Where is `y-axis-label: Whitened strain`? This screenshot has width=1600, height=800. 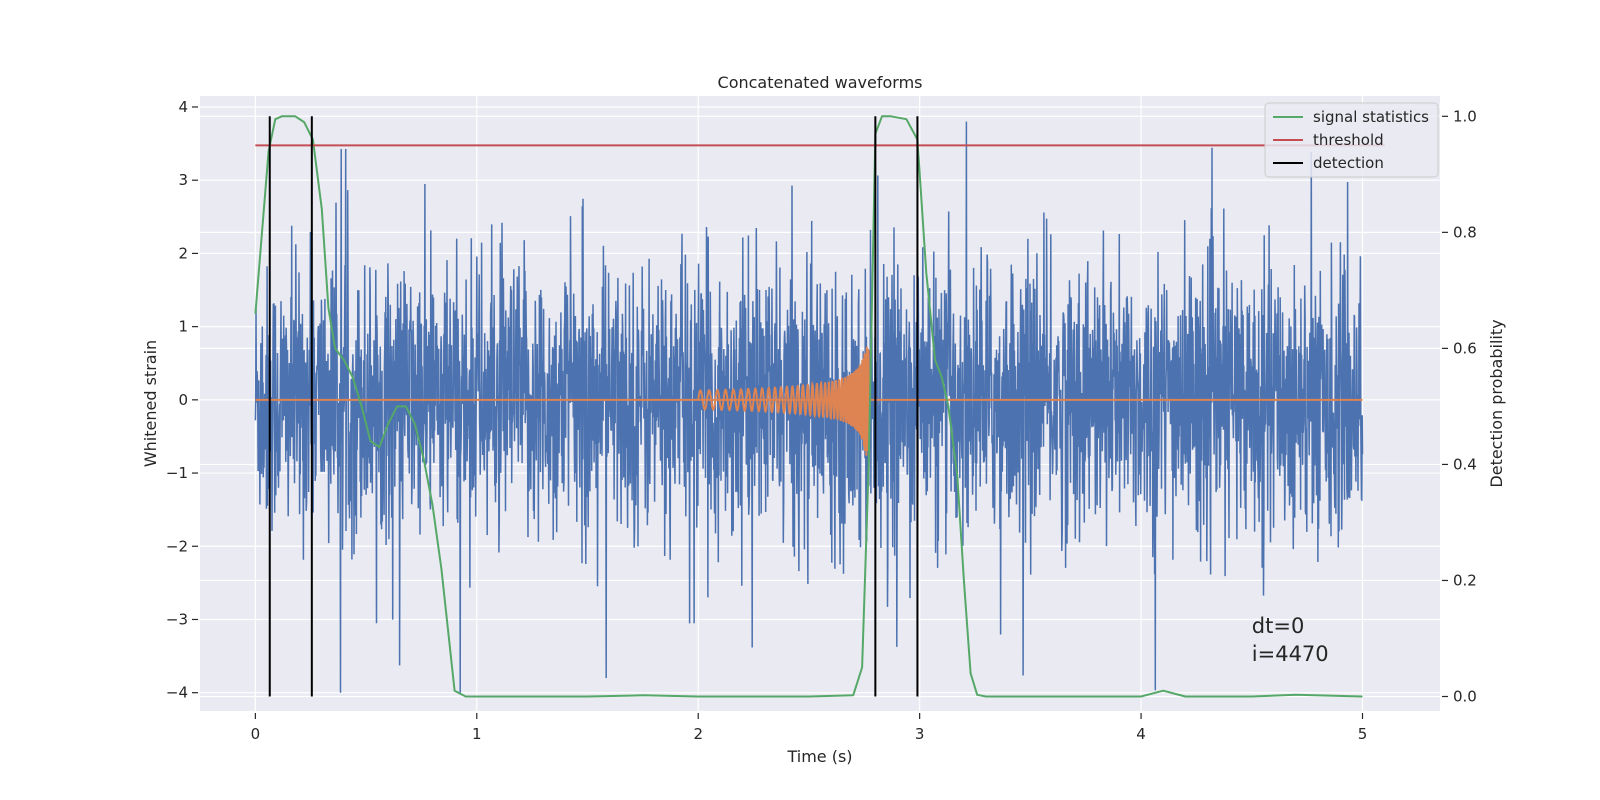 y-axis-label: Whitened strain is located at coordinates (150, 403).